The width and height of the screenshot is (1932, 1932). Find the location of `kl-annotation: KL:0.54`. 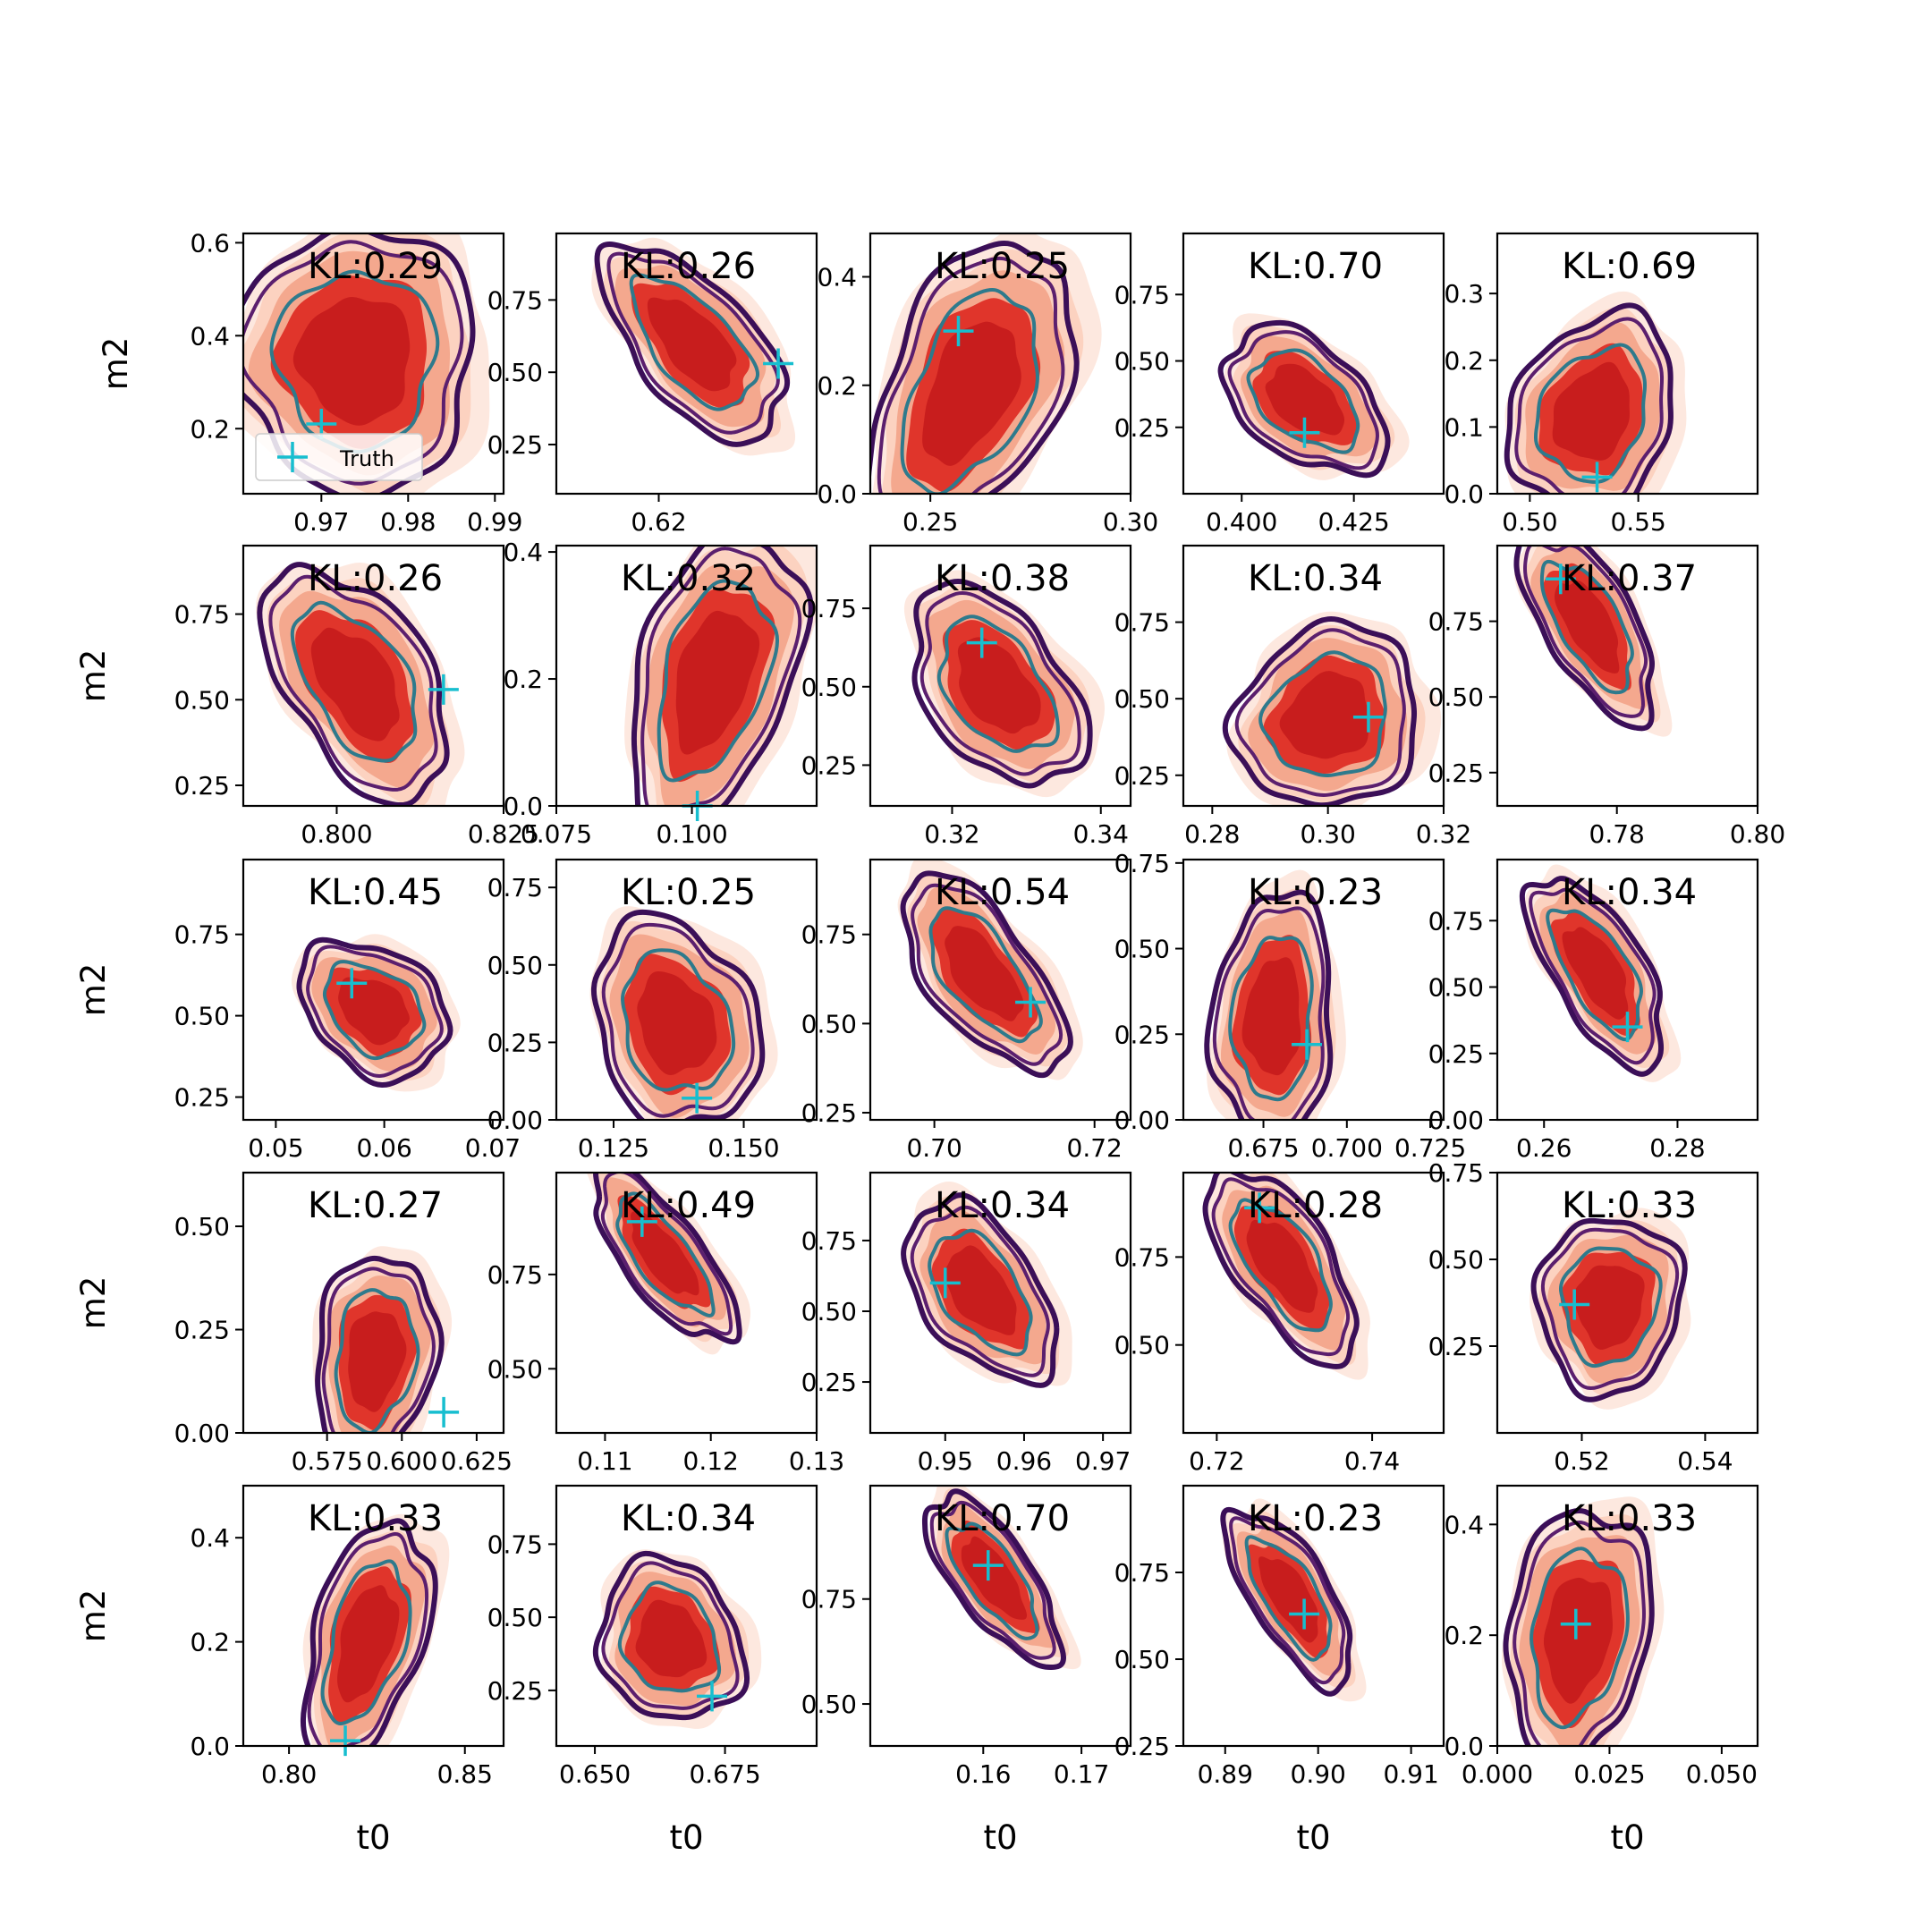

kl-annotation: KL:0.54 is located at coordinates (1002, 892).